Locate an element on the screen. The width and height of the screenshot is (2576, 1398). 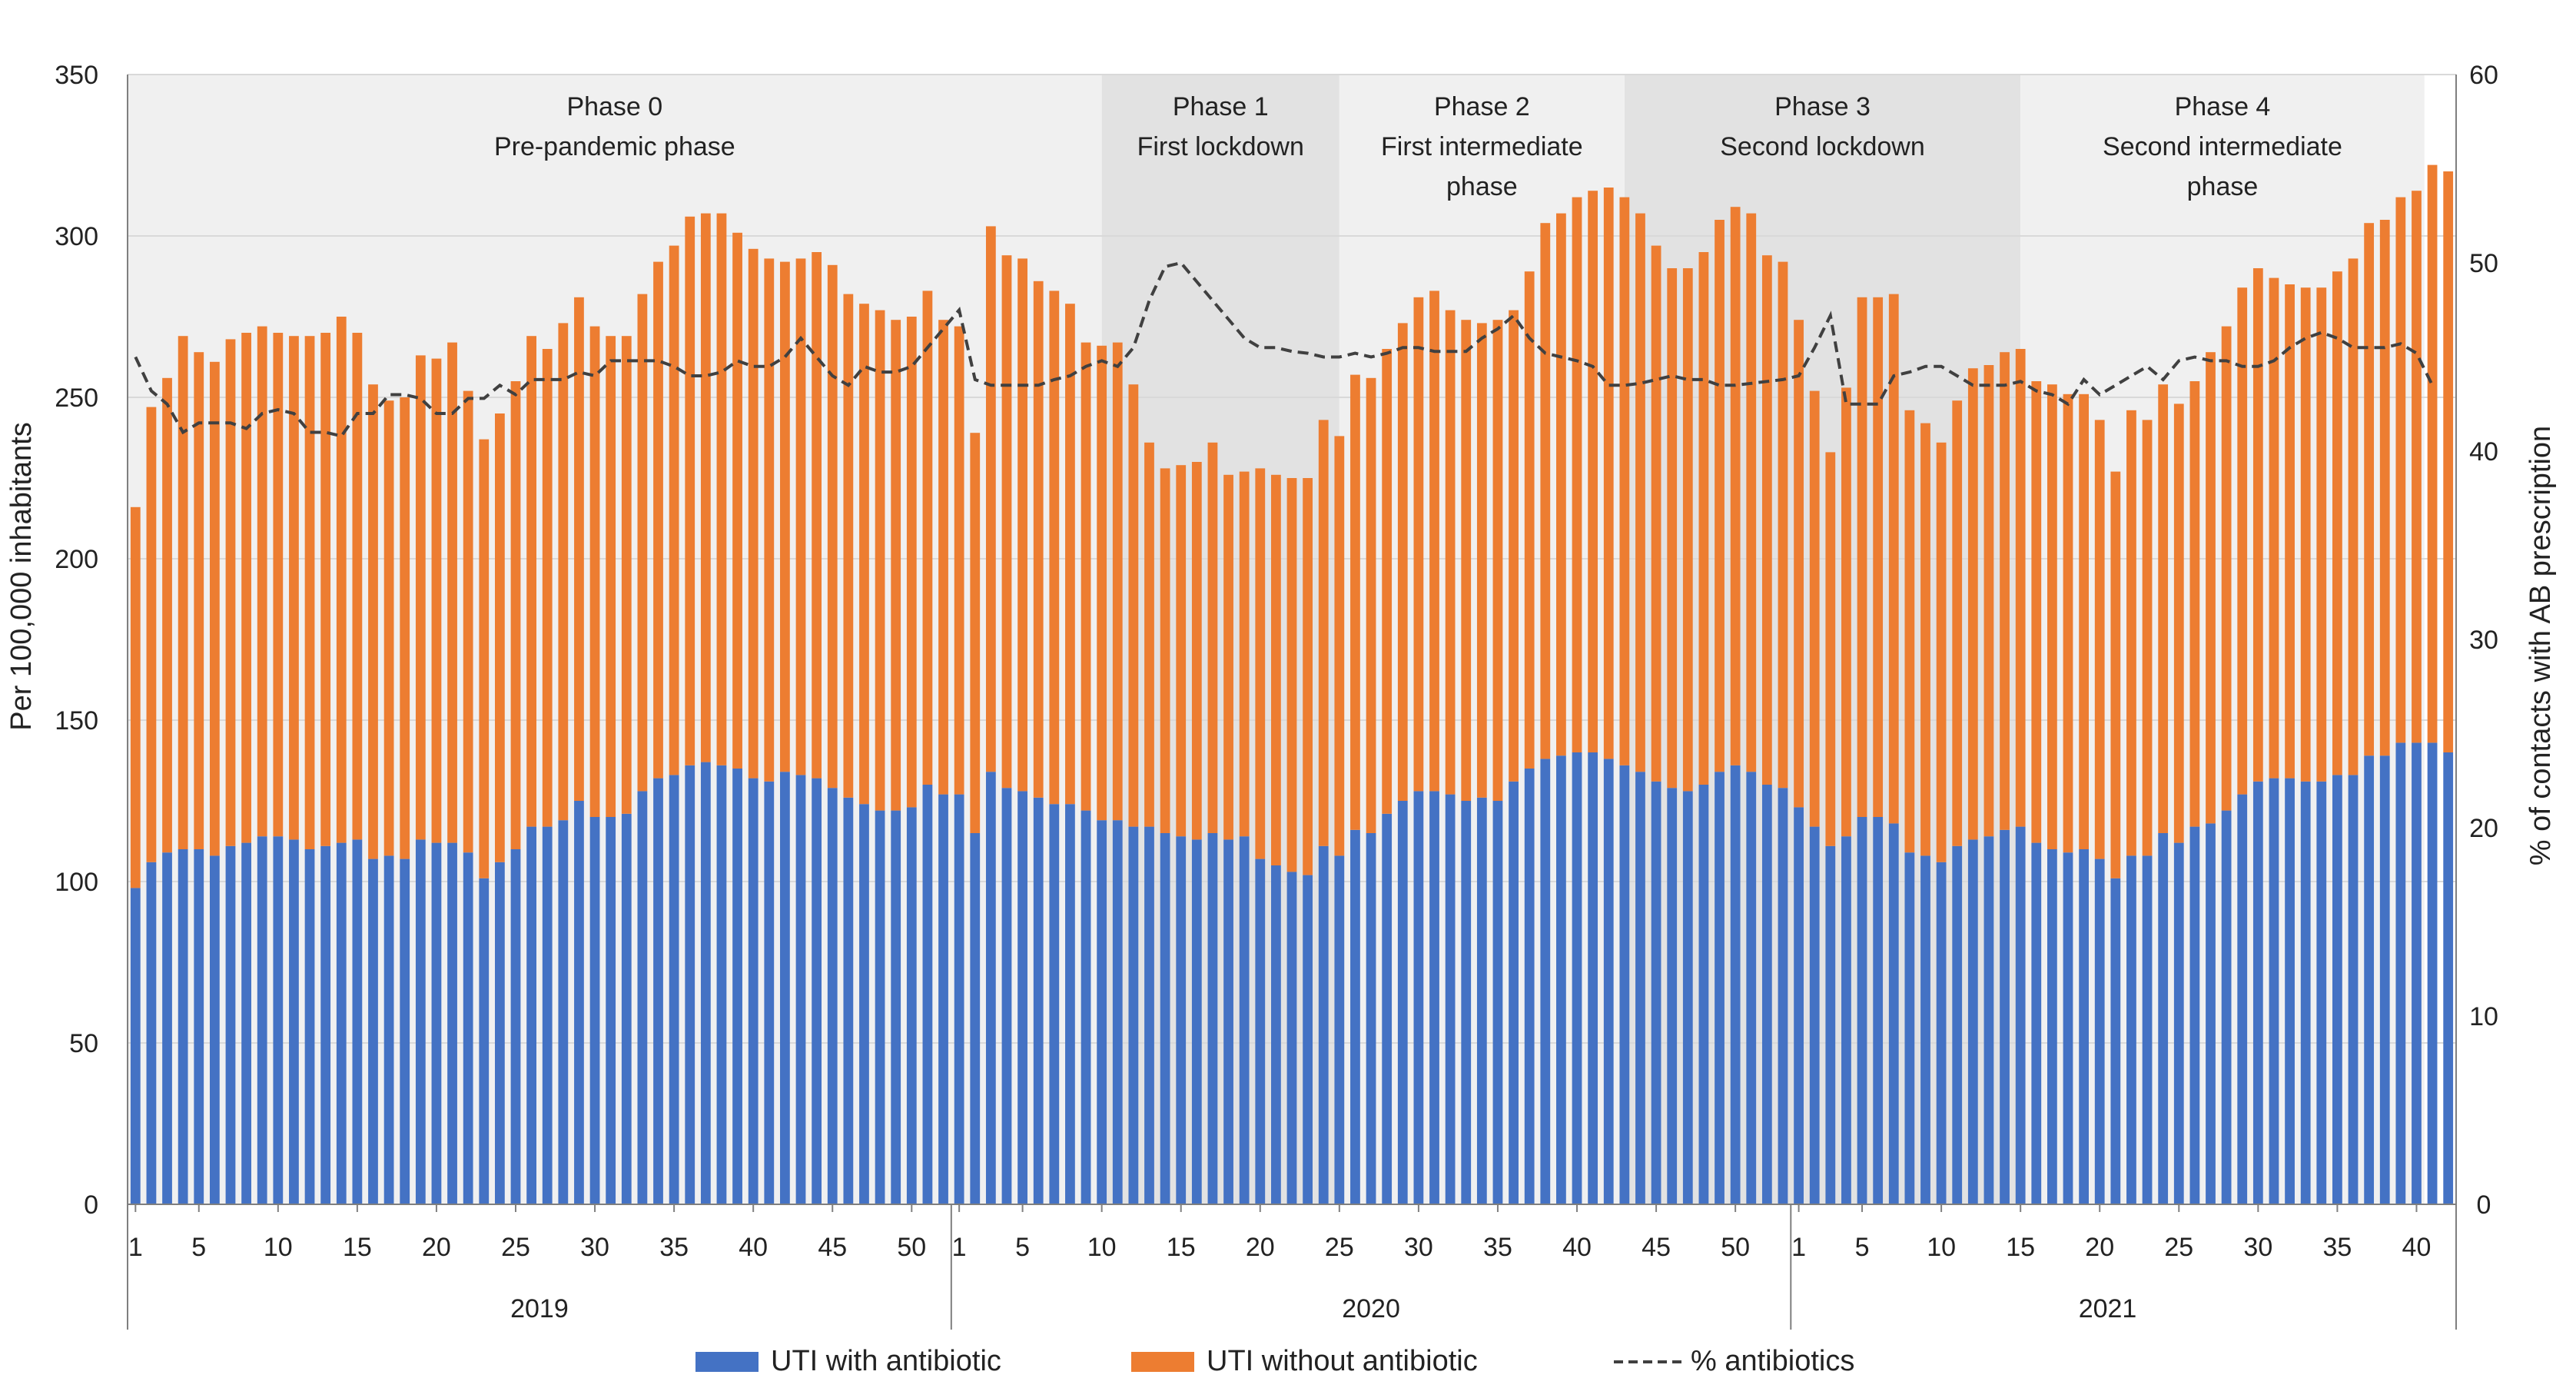
y2-tick-label: 50 is located at coordinates (2483, 263).